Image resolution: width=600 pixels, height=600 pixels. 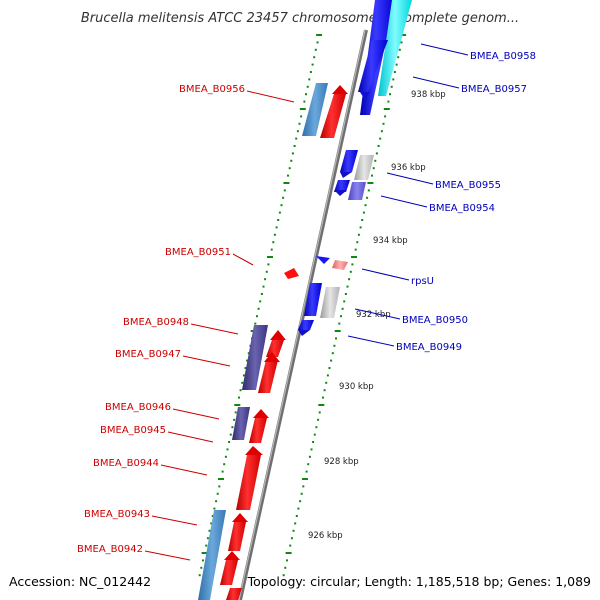 I want to click on gene-feature-b0956-steel, so click(x=315, y=109).